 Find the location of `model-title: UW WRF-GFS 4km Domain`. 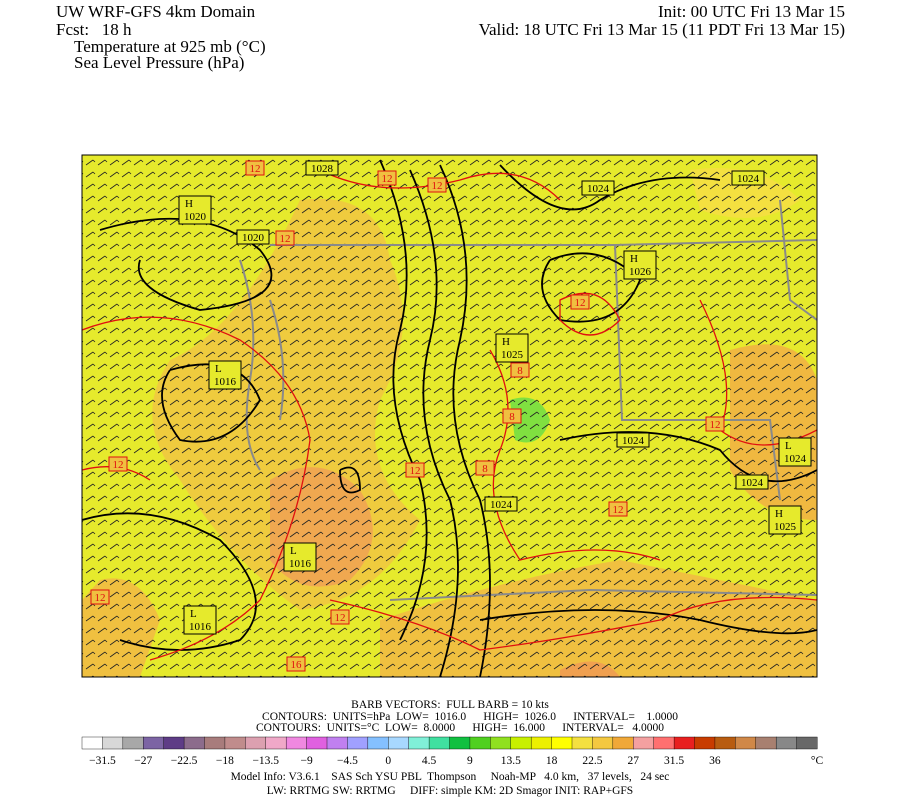

model-title: UW WRF-GFS 4km Domain is located at coordinates (156, 11).